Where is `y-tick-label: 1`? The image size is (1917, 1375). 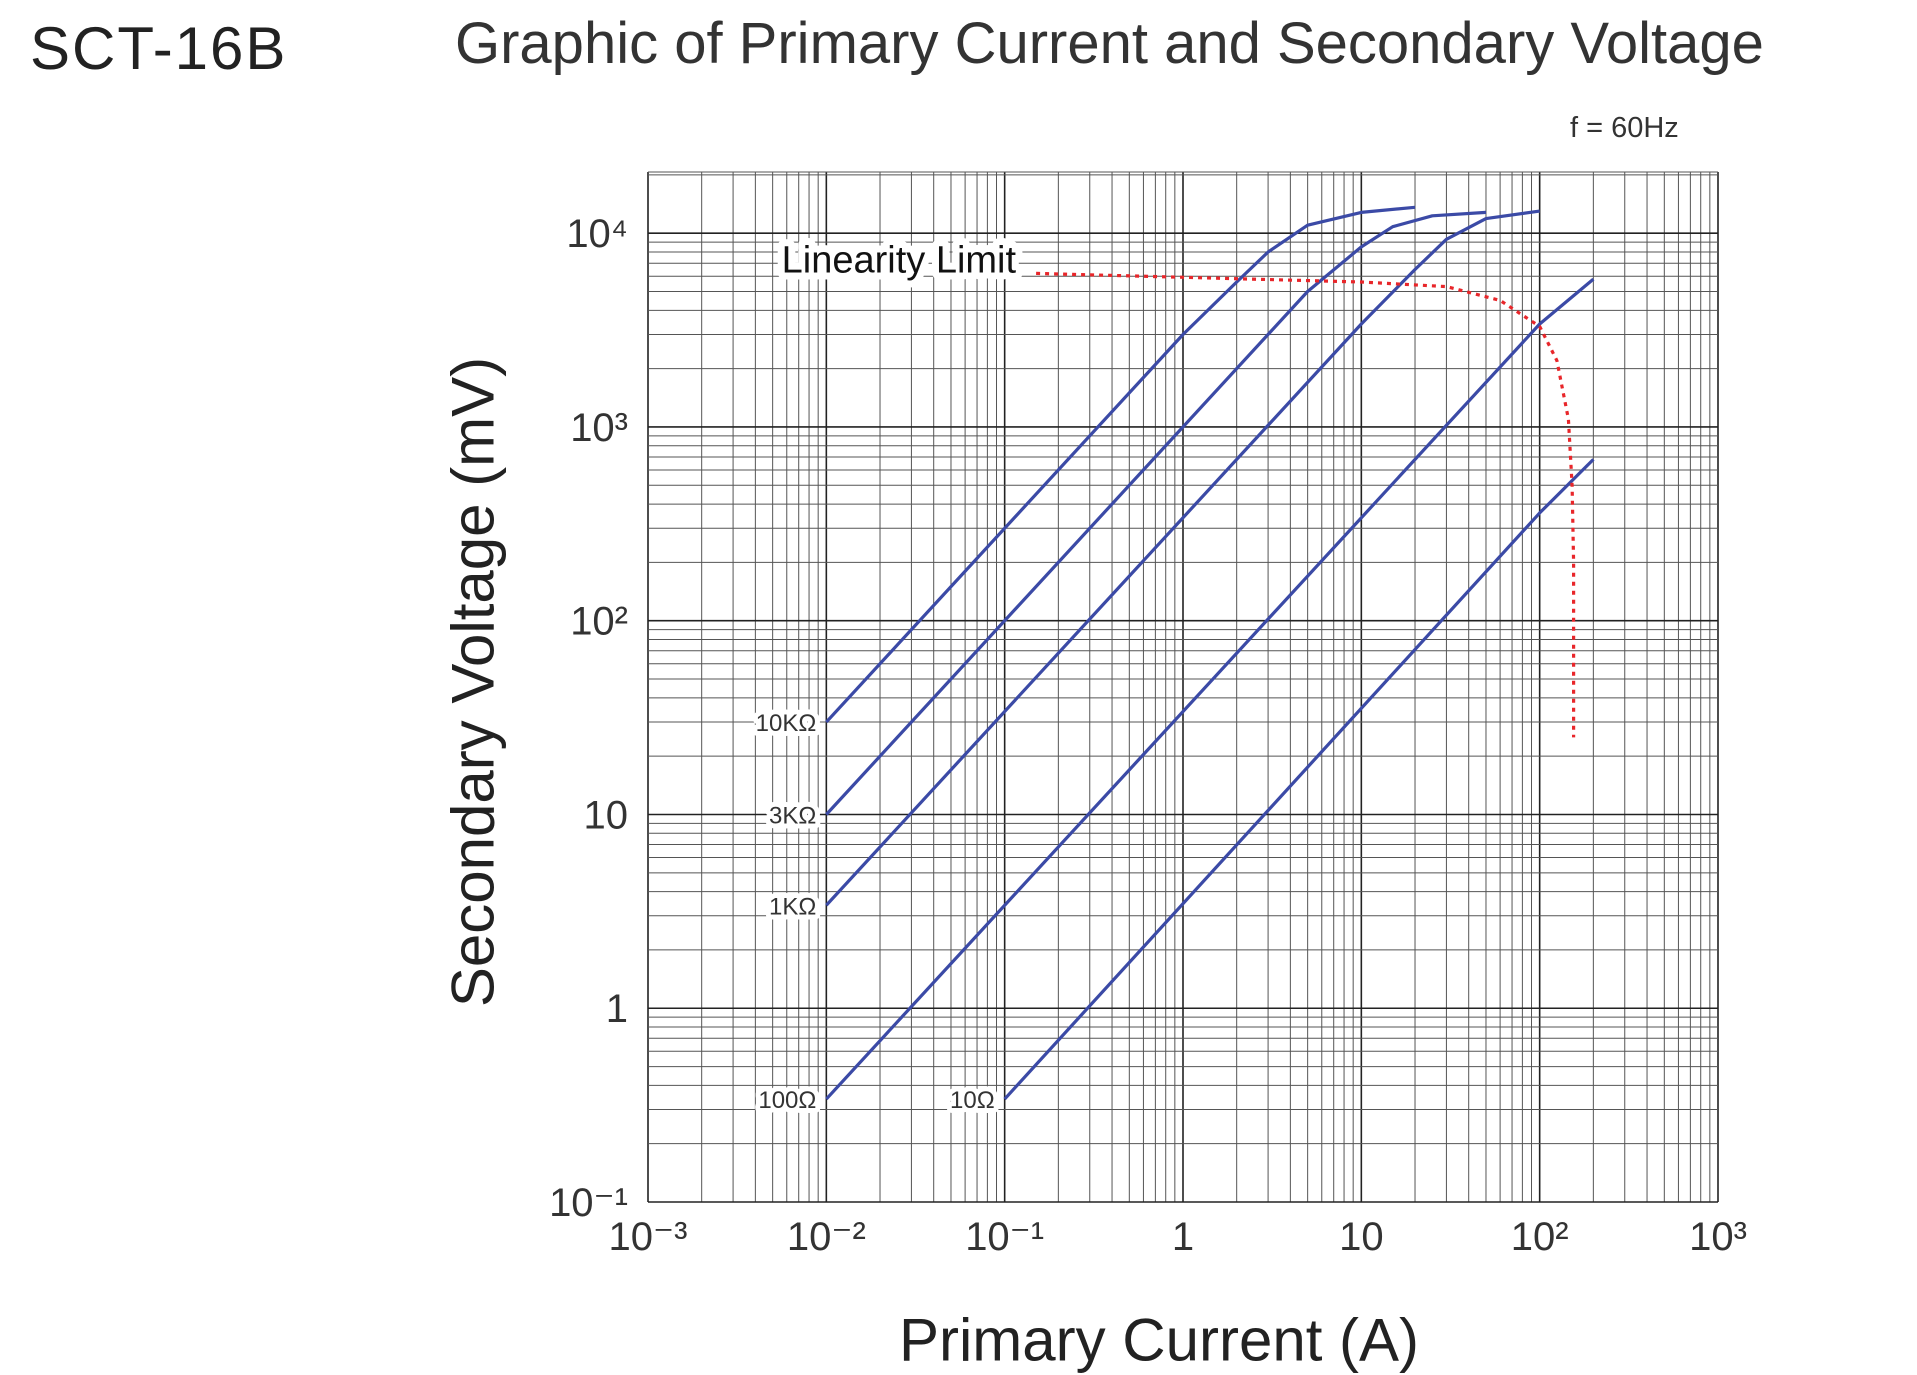 y-tick-label: 1 is located at coordinates (617, 1009).